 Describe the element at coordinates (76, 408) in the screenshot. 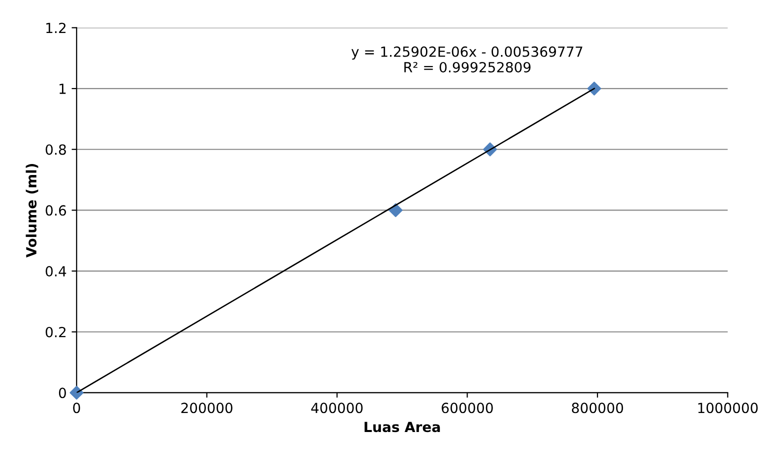

I see `x-tick-label: 0` at that location.